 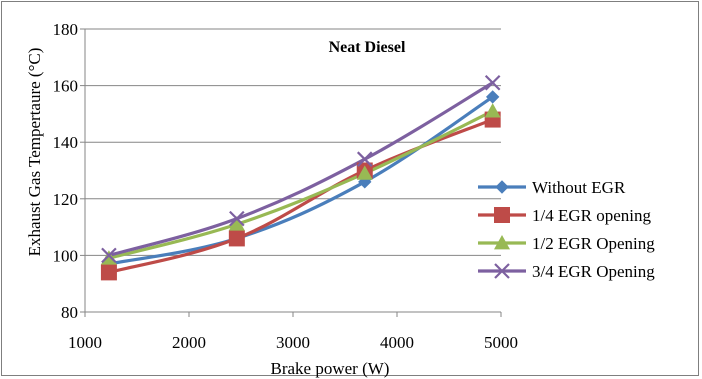 I want to click on x-axis-label: Brake power (W), so click(x=330, y=368).